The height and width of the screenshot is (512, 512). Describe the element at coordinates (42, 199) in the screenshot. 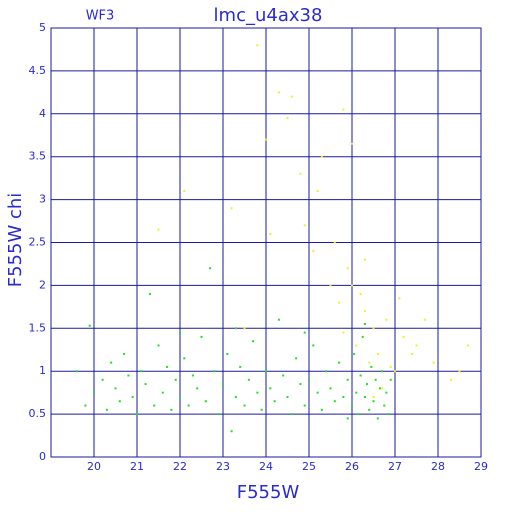

I see `y-tick-label: 3` at that location.